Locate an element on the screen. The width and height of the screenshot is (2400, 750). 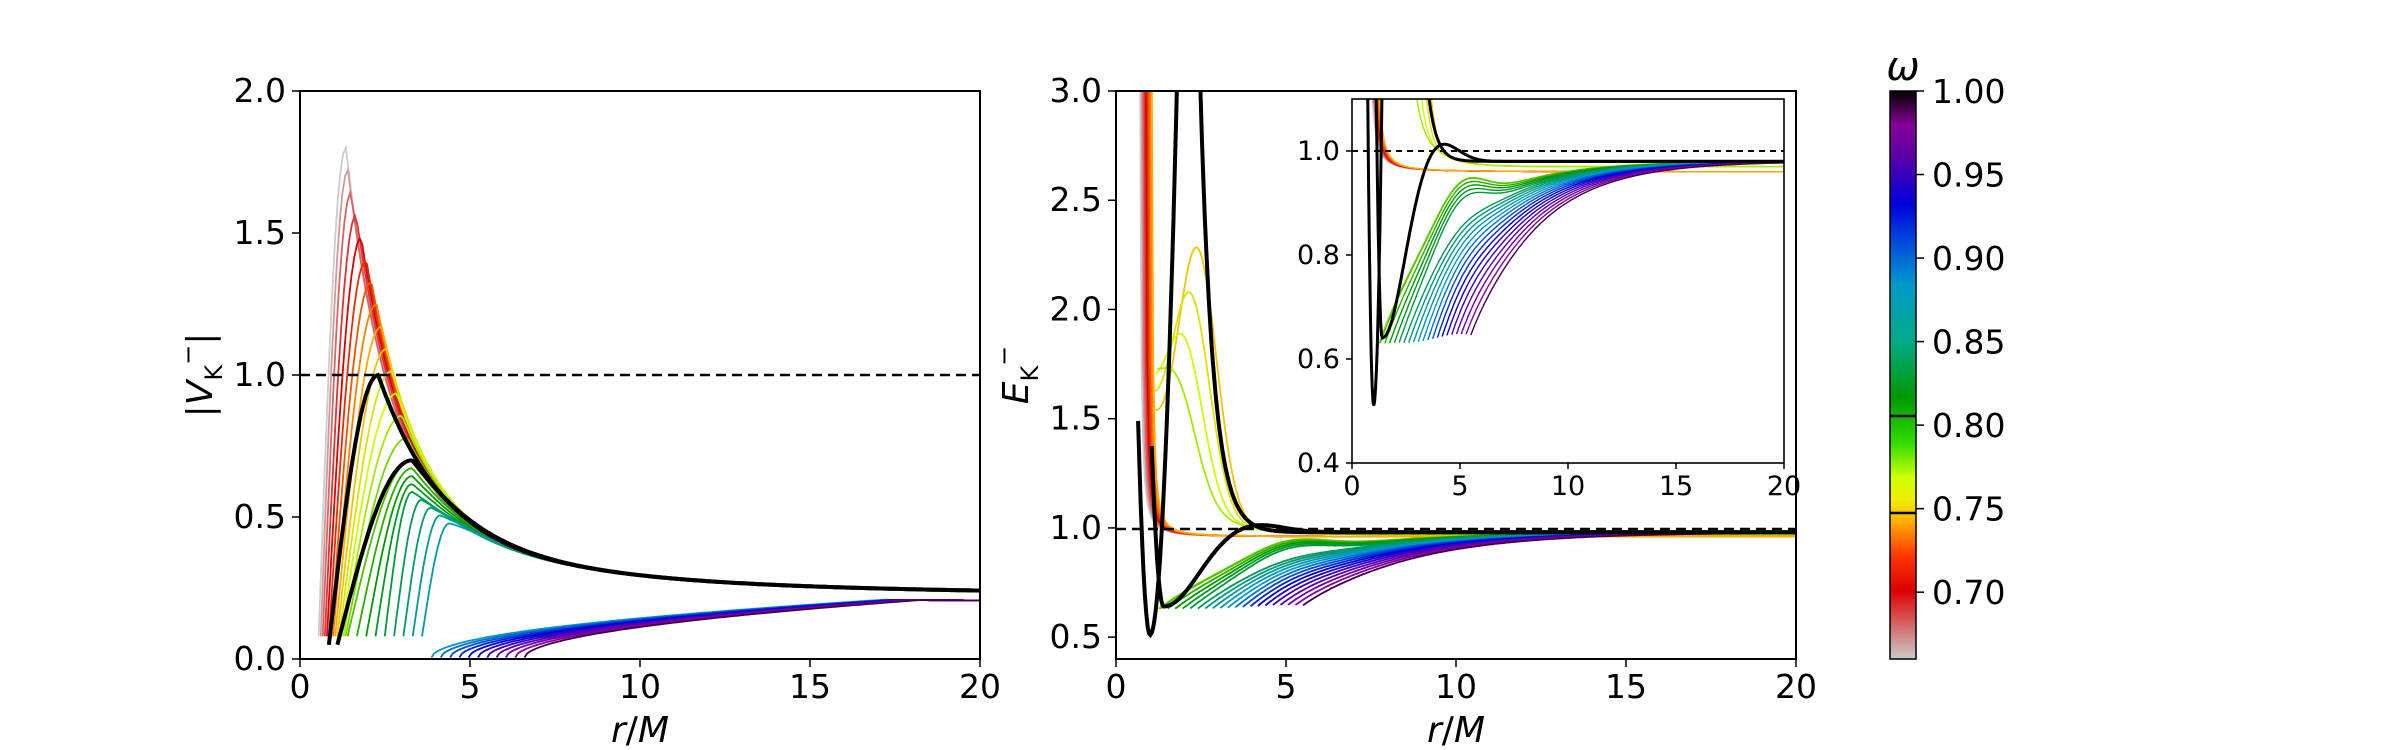
left-y-tick-label-3: 1.5 is located at coordinates (260, 232).